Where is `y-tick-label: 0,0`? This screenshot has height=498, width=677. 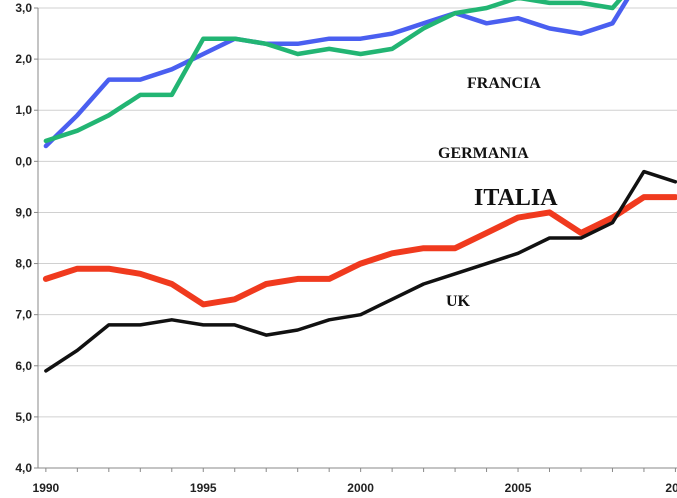 y-tick-label: 0,0 is located at coordinates (23, 161).